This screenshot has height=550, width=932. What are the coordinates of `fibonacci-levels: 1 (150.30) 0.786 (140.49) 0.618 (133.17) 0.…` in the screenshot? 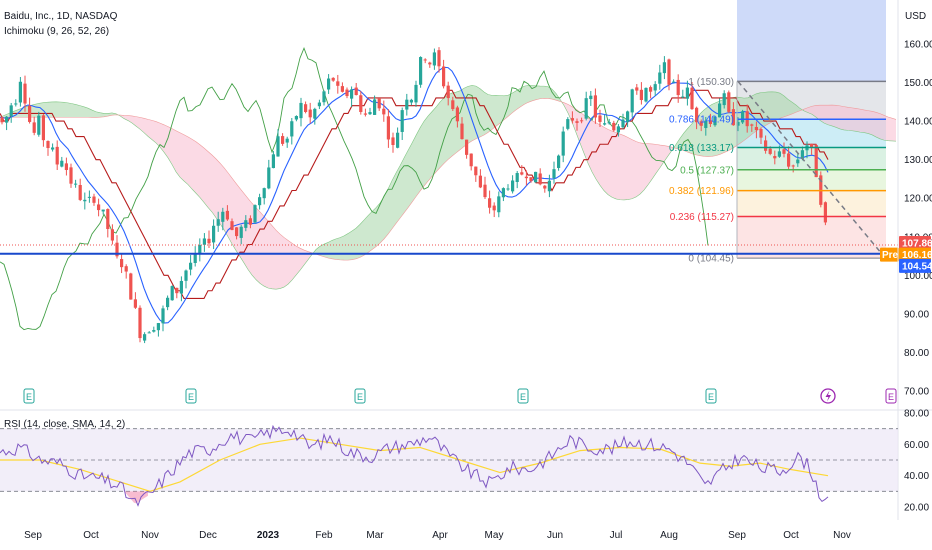 It's located at (777, 171).